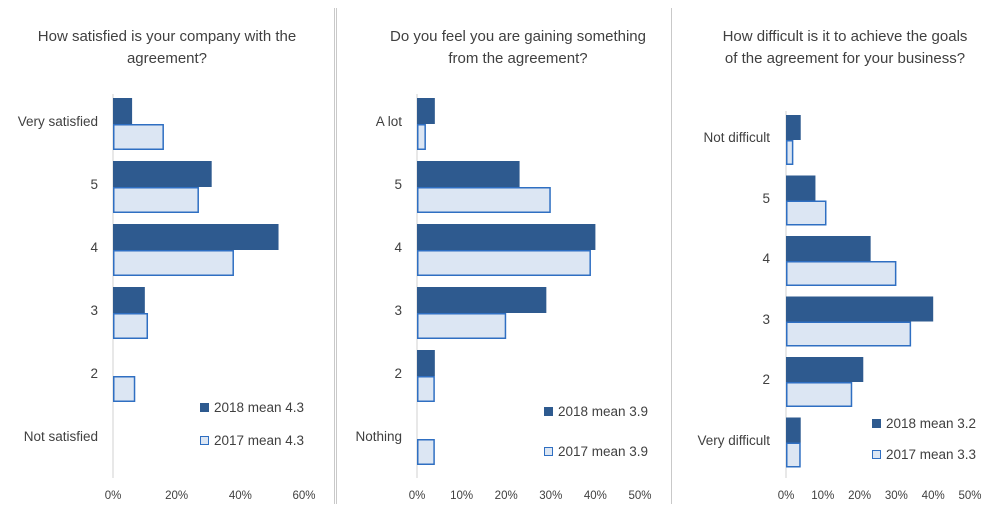  Describe the element at coordinates (259, 407) in the screenshot. I see `legend-label: 2018 mean 4.3` at that location.